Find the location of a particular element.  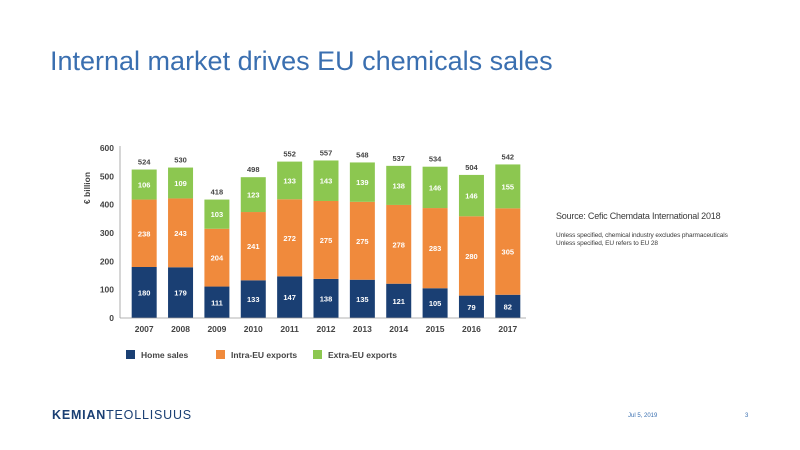

data-label: 275 is located at coordinates (362, 241).